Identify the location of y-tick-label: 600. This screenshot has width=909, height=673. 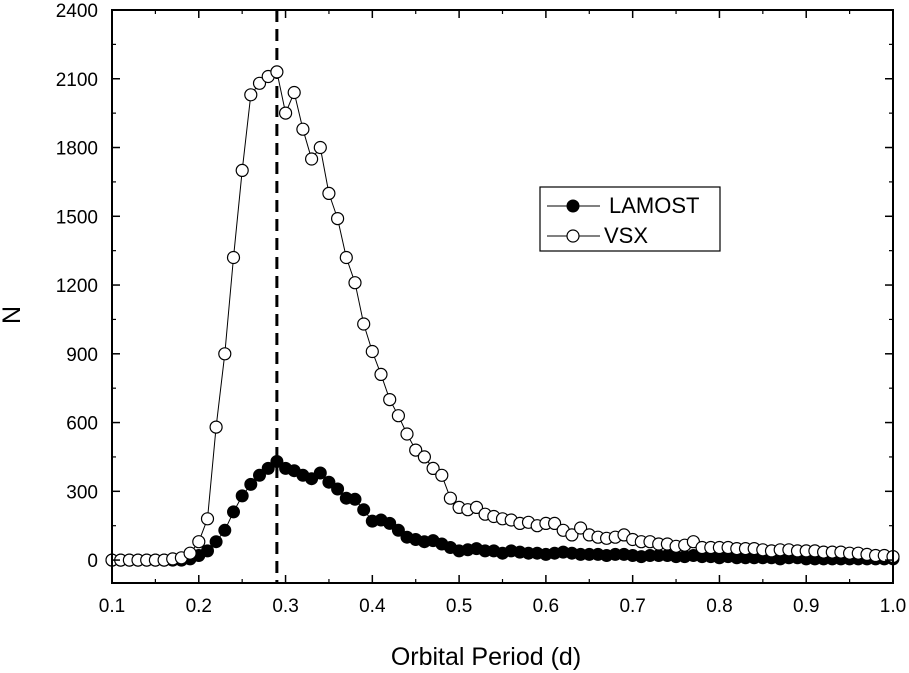
(82, 424).